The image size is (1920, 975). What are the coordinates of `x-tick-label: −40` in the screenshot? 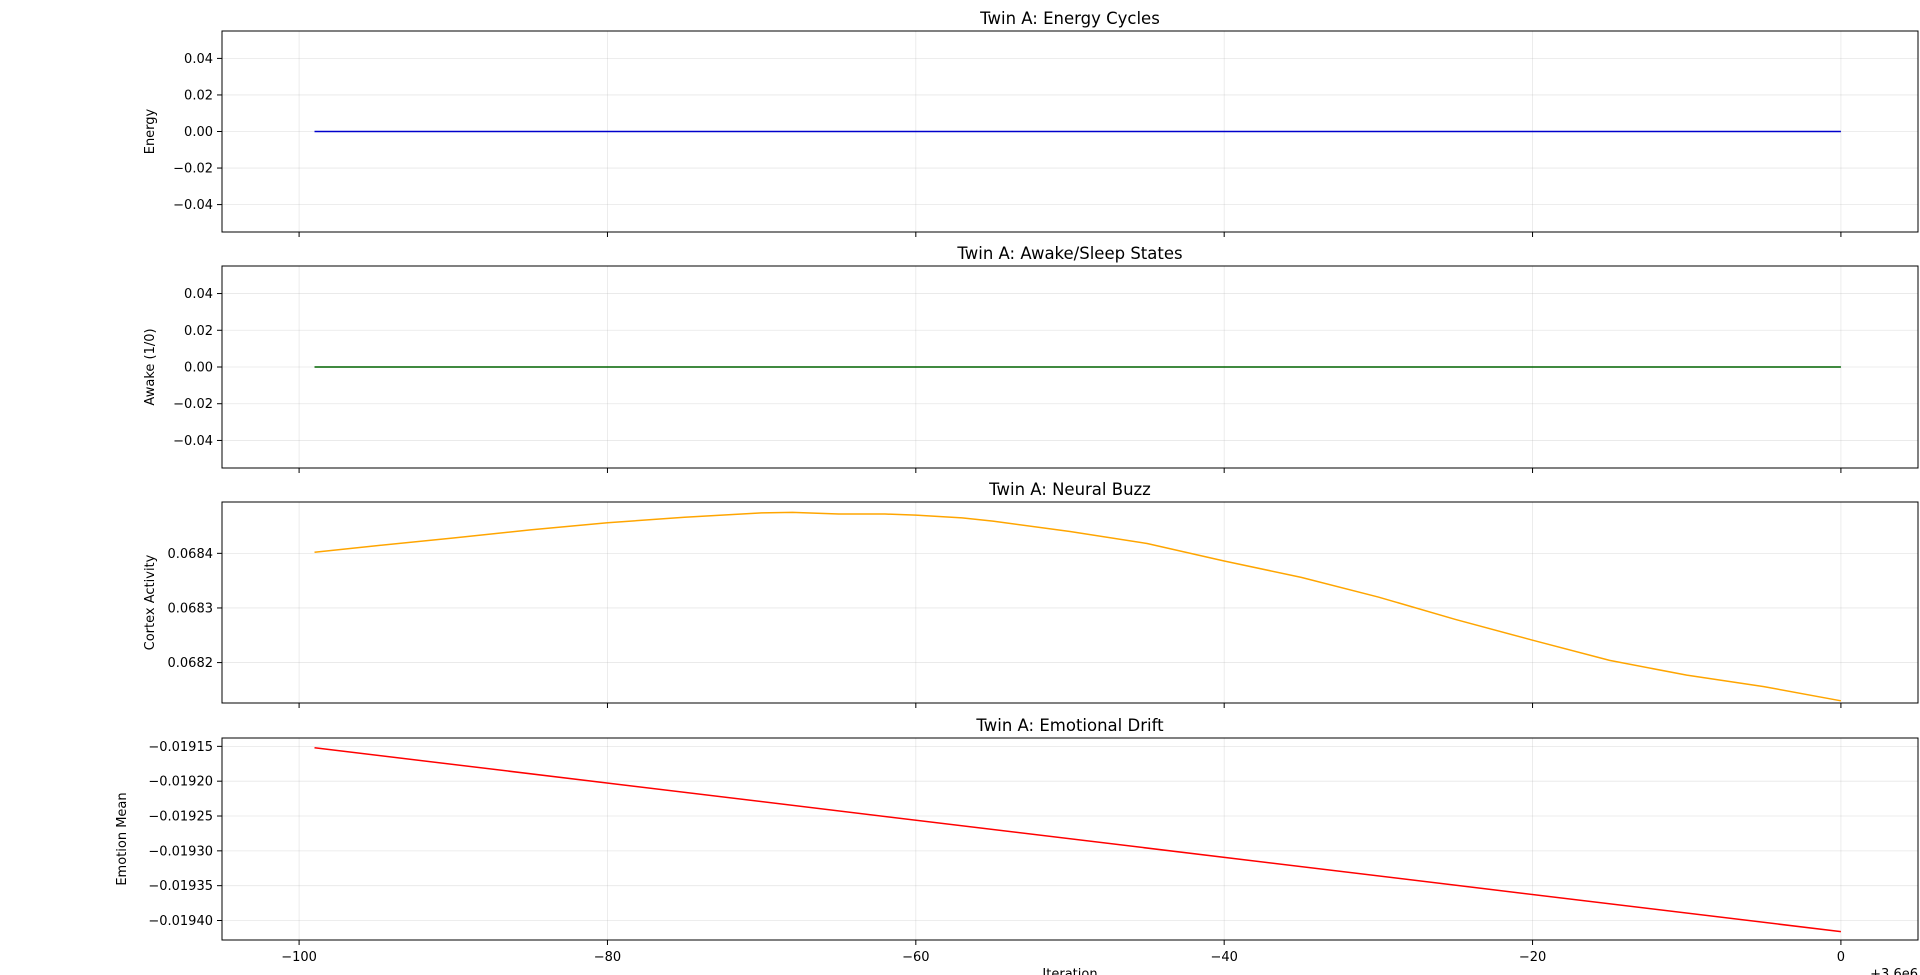 It's located at (1223, 957).